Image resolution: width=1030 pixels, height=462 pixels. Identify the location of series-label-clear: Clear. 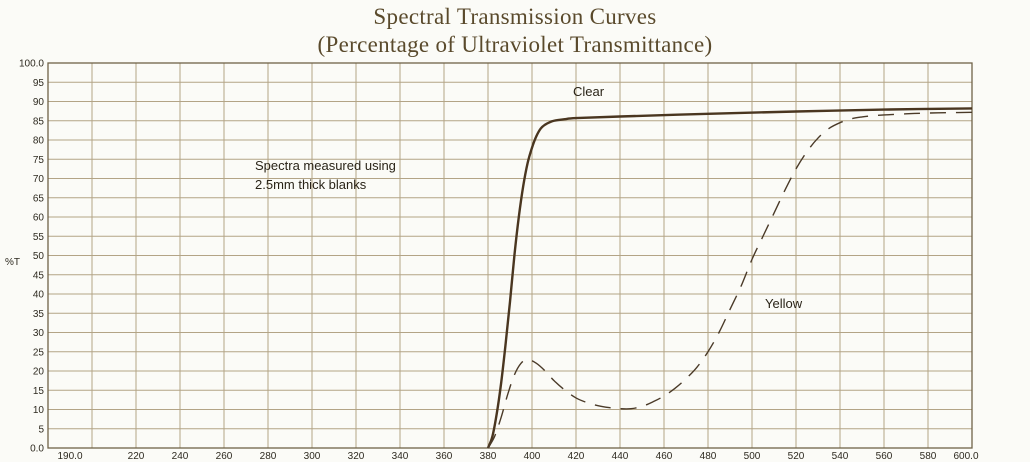
(589, 91).